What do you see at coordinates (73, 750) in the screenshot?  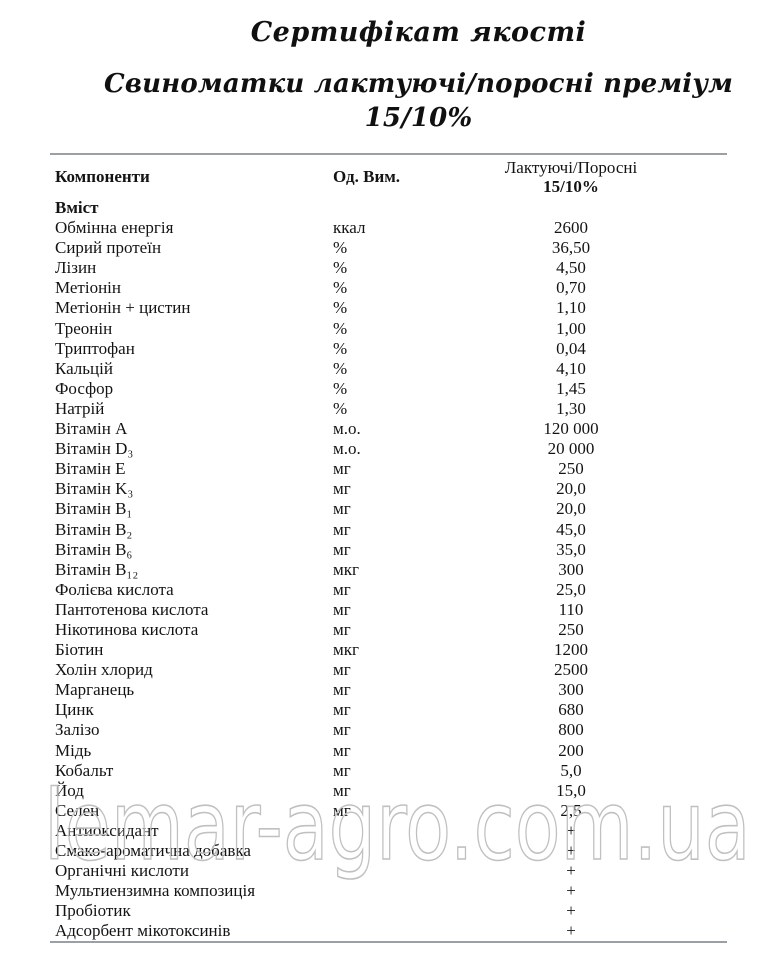 I see `row-component: Мідь` at bounding box center [73, 750].